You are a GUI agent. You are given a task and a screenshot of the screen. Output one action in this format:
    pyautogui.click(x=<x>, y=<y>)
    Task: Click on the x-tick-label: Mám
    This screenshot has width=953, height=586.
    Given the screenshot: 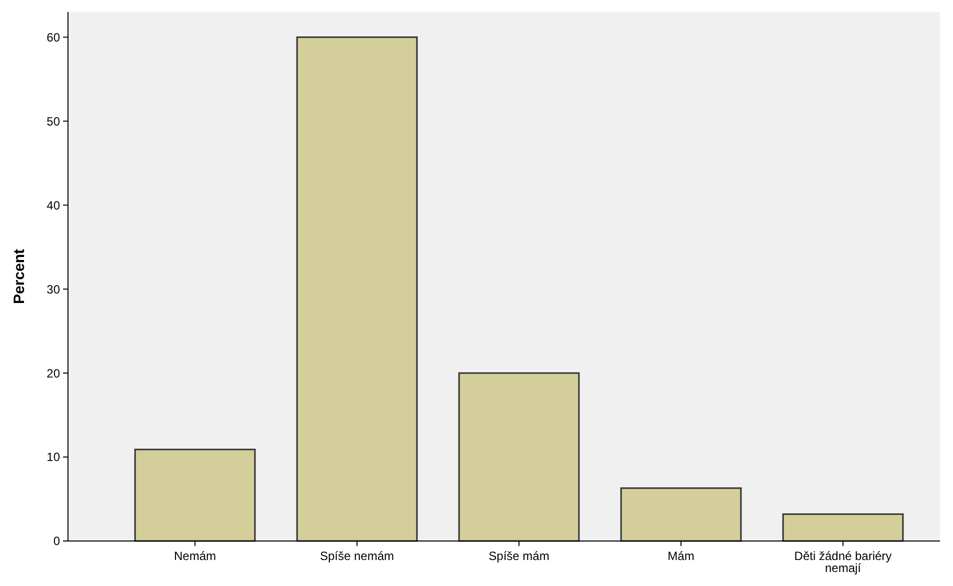 What is the action you would take?
    pyautogui.click(x=681, y=556)
    